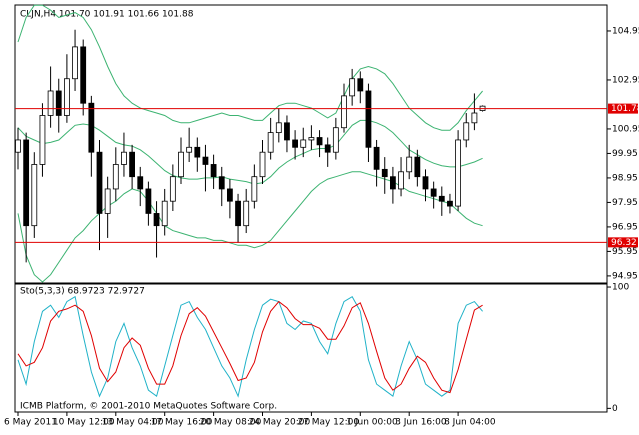 Image resolution: width=639 pixels, height=435 pixels. I want to click on x-tick-label: 3 Jun 16:00, so click(421, 423).